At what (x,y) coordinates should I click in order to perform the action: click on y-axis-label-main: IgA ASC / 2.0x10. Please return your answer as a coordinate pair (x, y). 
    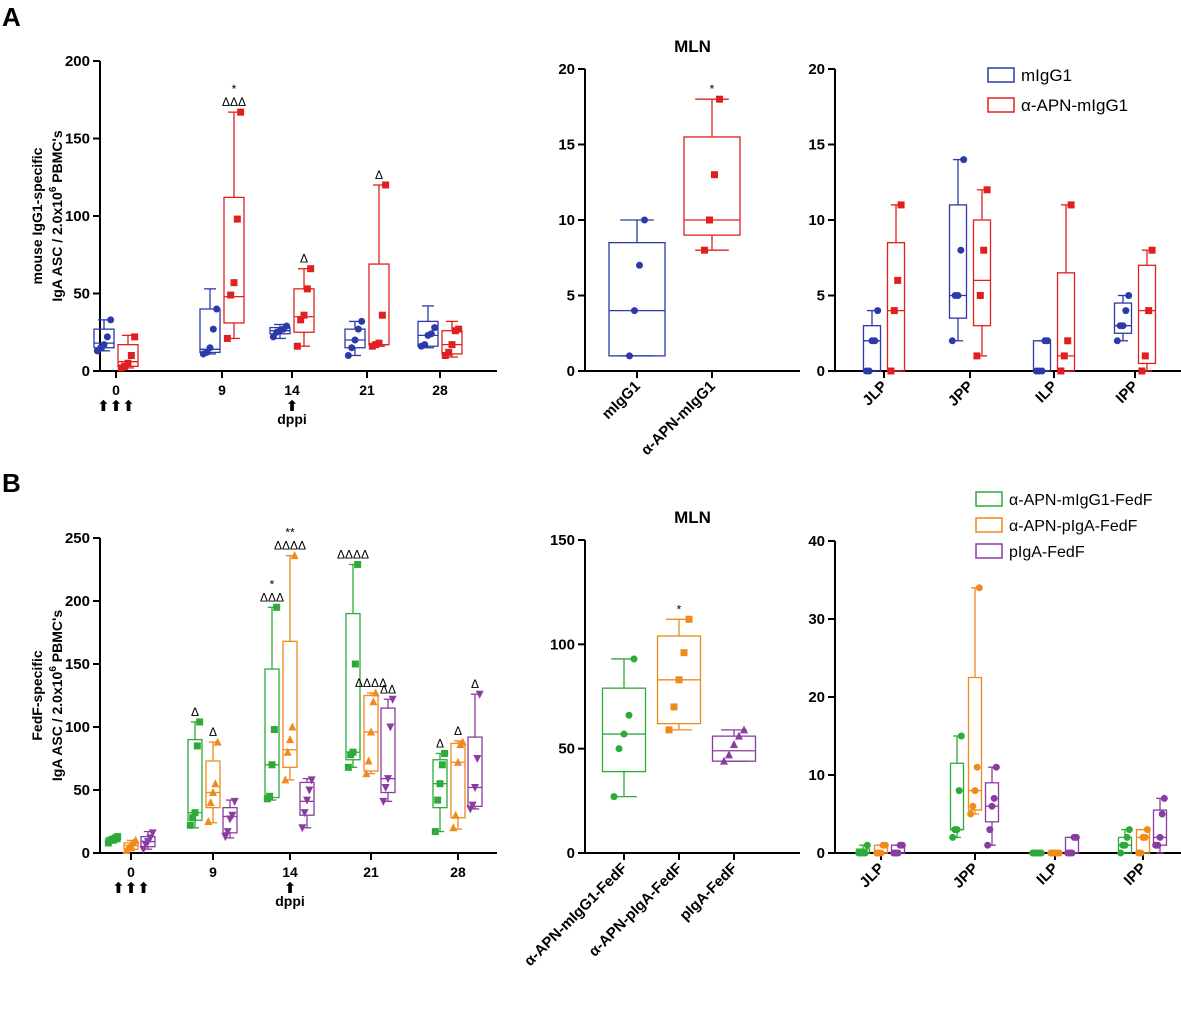
    Looking at the image, I should click on (57, 247).